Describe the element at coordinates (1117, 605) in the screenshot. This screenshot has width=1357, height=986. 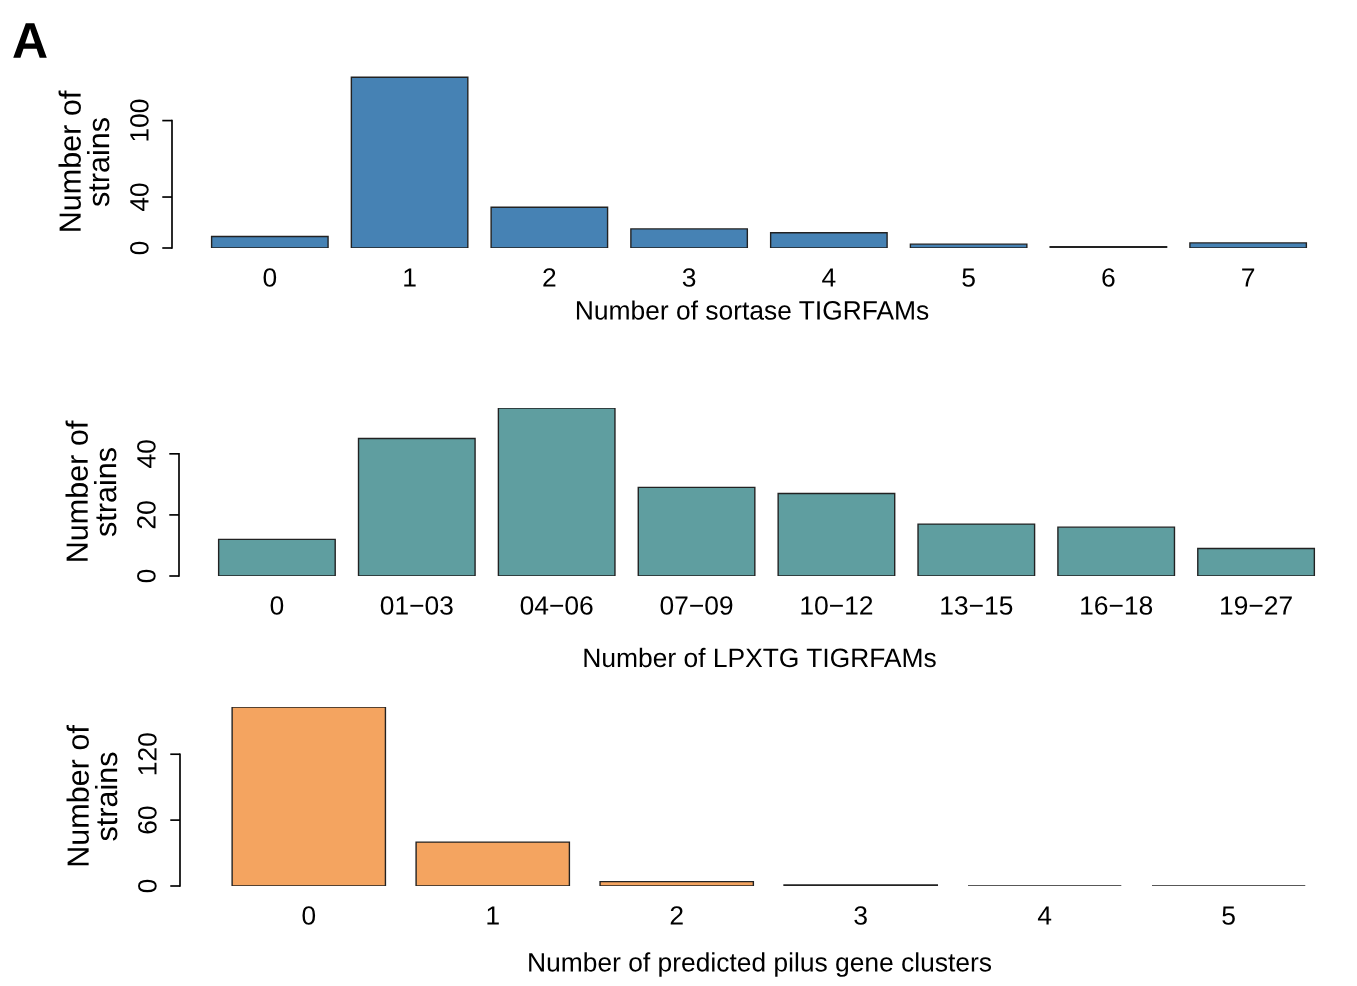
I see `x-tick-label: 16−18` at that location.